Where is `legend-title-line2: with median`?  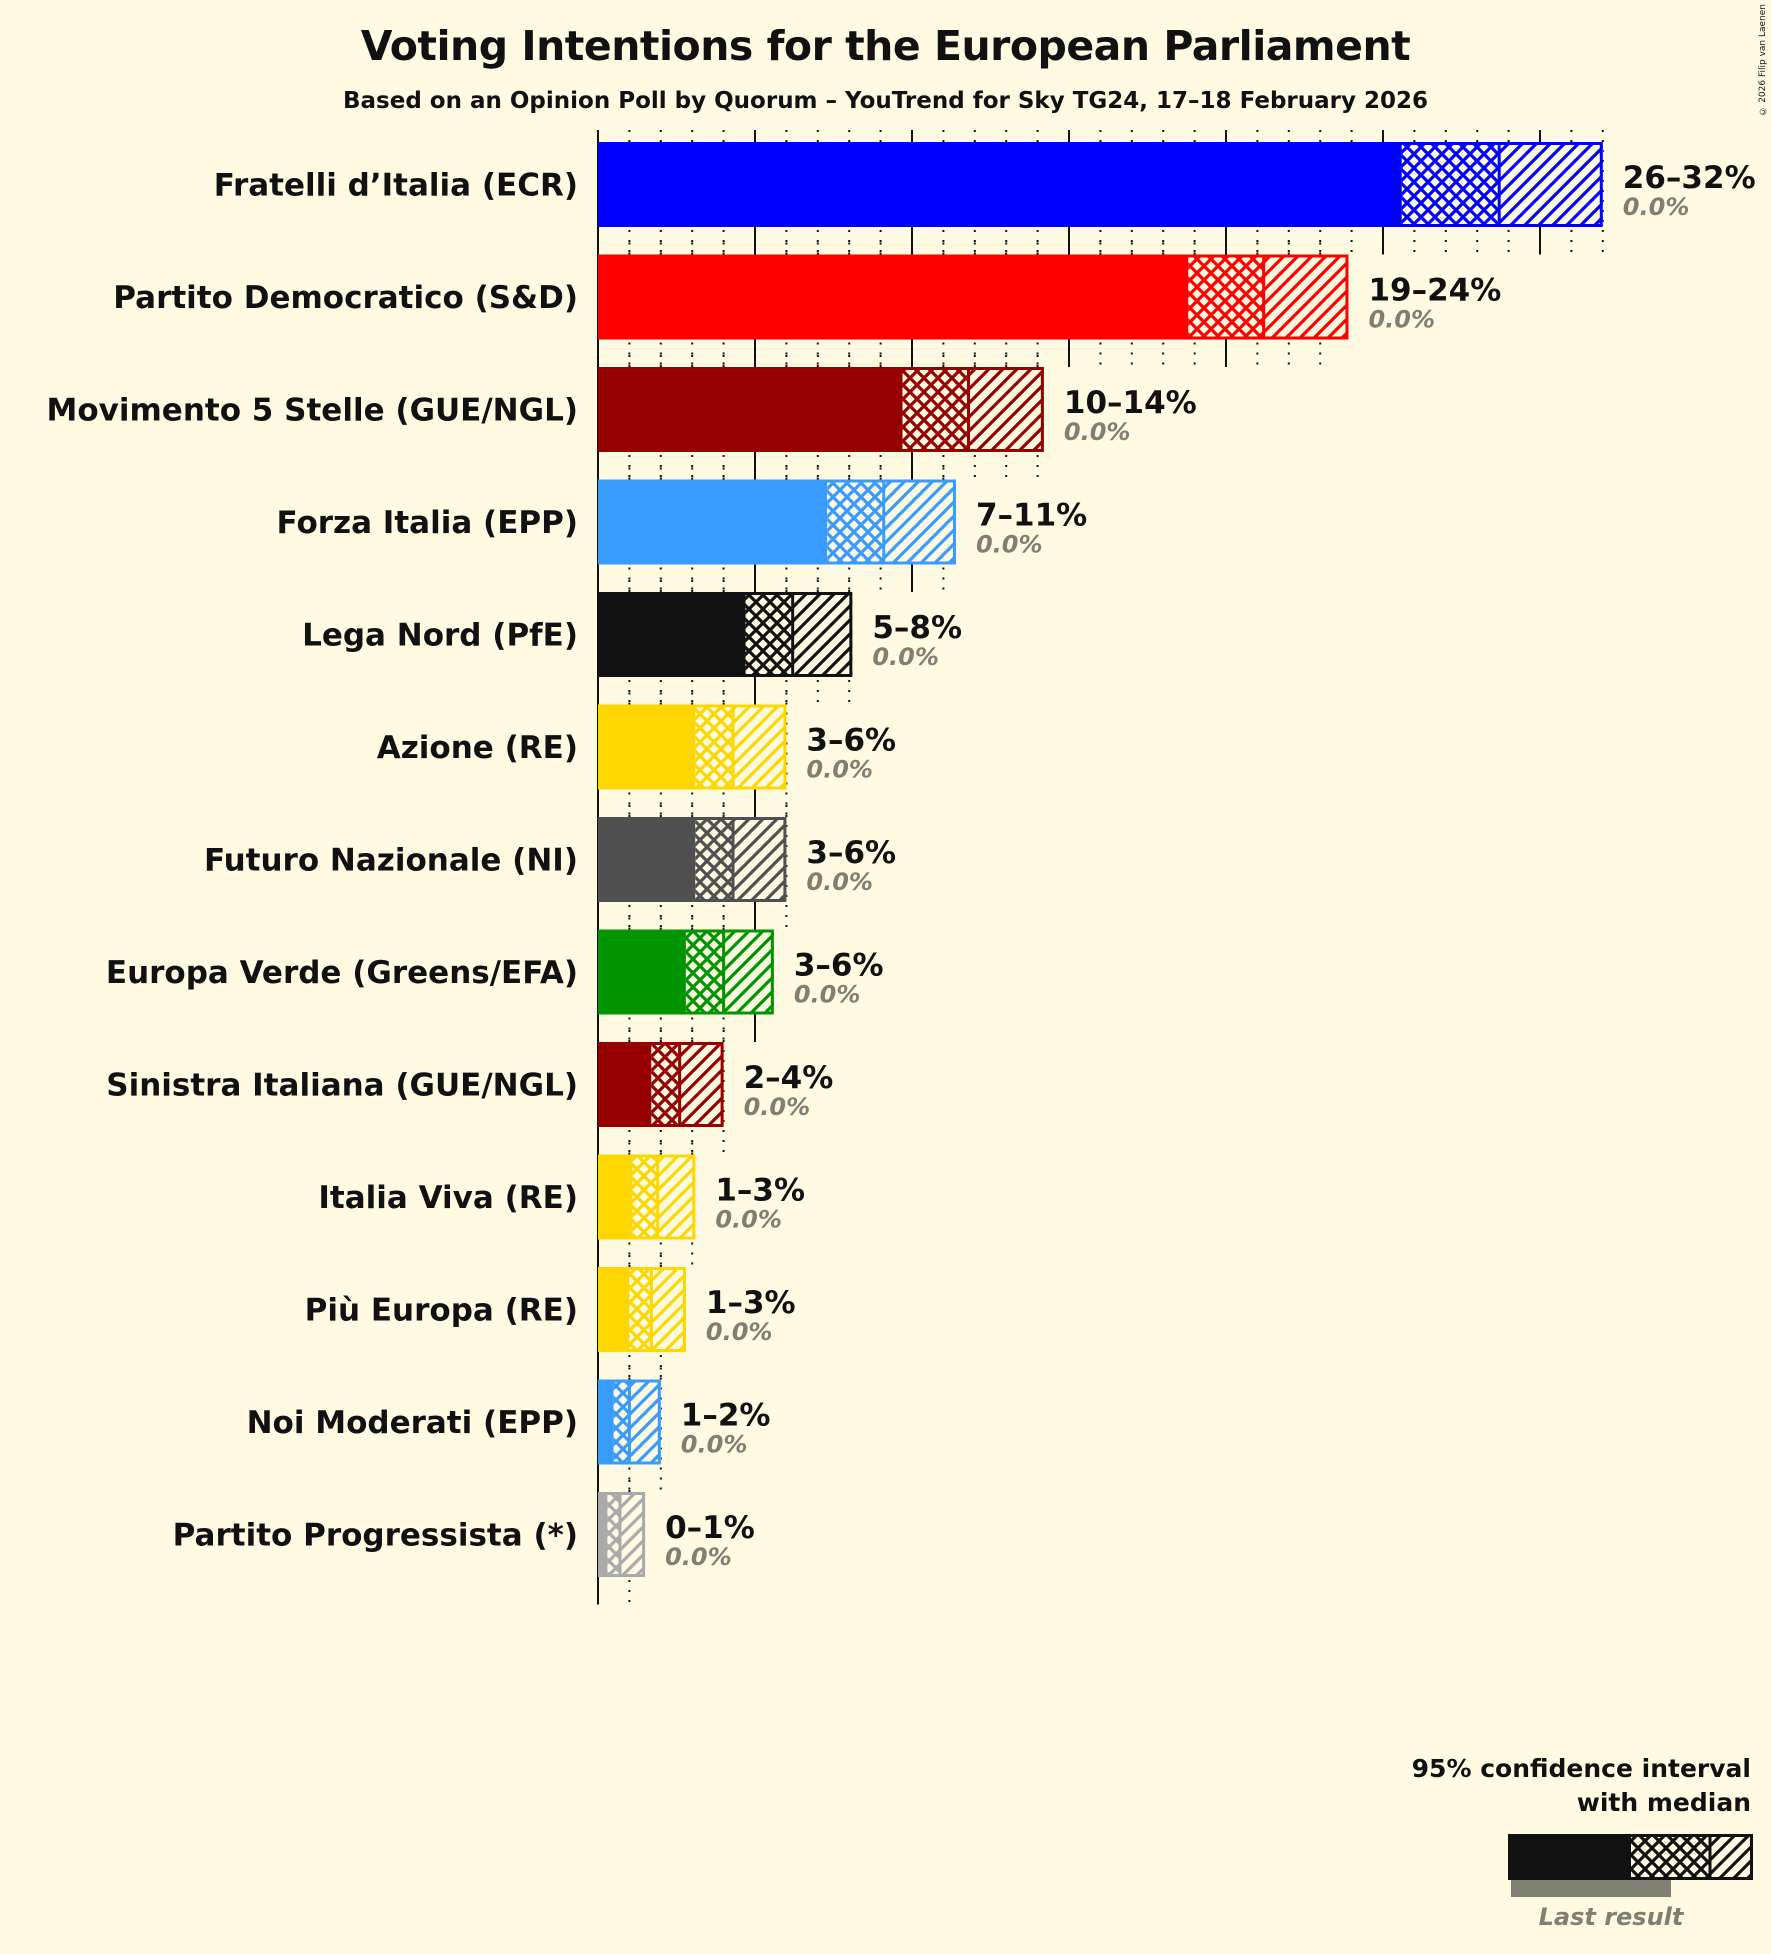
legend-title-line2: with median is located at coordinates (1663, 1802).